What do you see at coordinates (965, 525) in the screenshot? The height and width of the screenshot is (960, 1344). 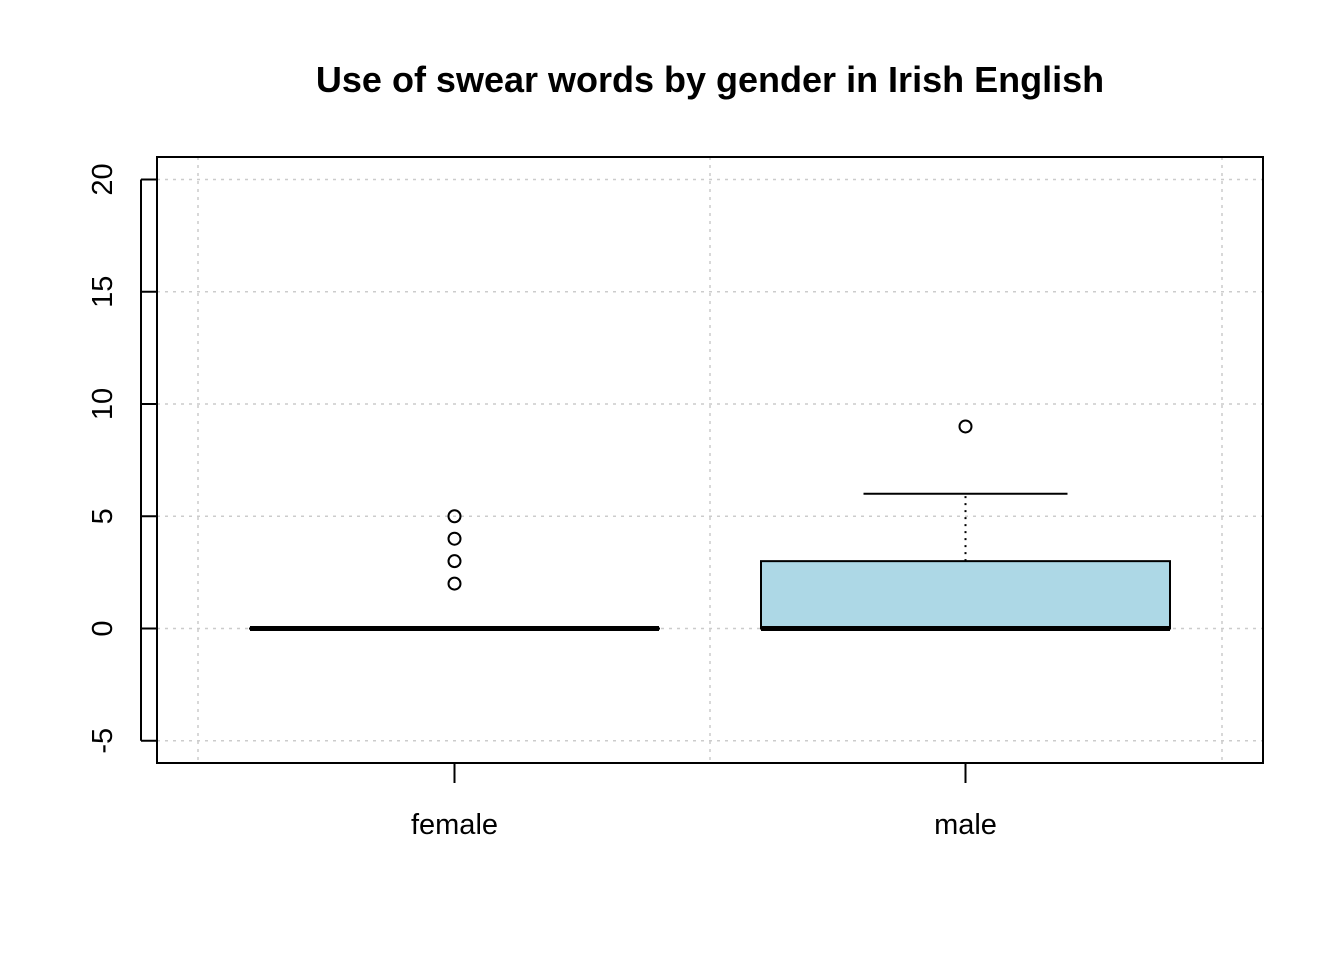 I see `box-male` at bounding box center [965, 525].